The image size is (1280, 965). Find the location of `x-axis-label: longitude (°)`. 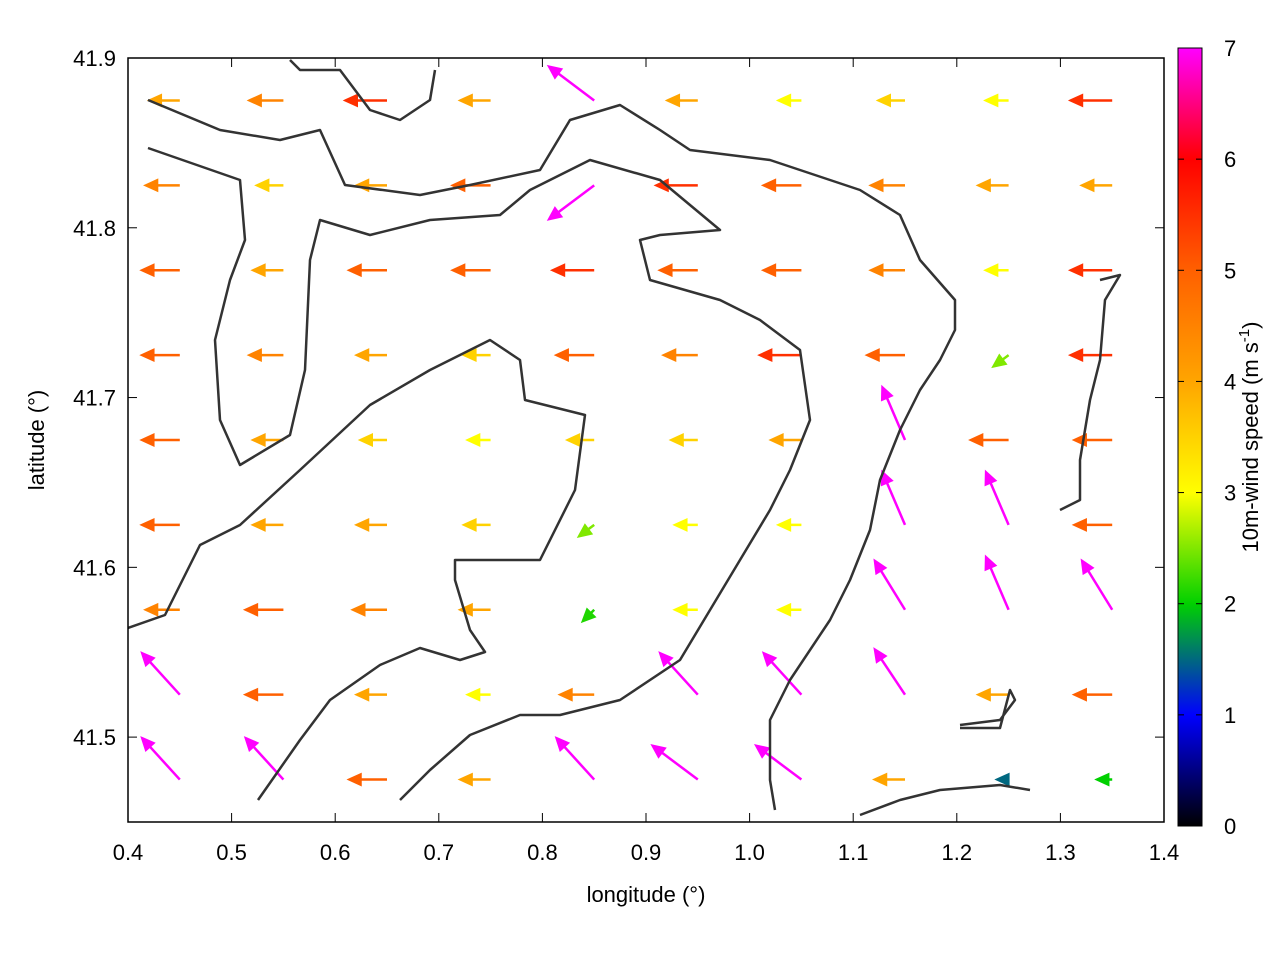

x-axis-label: longitude (°) is located at coordinates (646, 894).